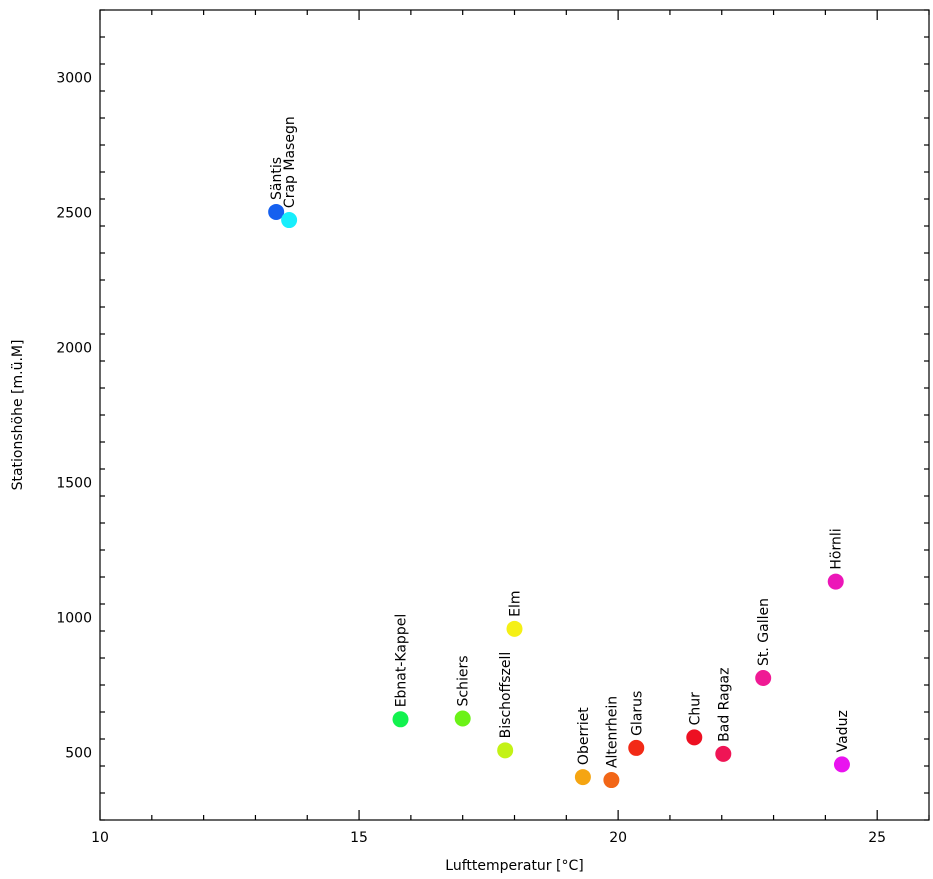 The image size is (933, 879). What do you see at coordinates (78, 754) in the screenshot?
I see `y-tick-label: 500` at bounding box center [78, 754].